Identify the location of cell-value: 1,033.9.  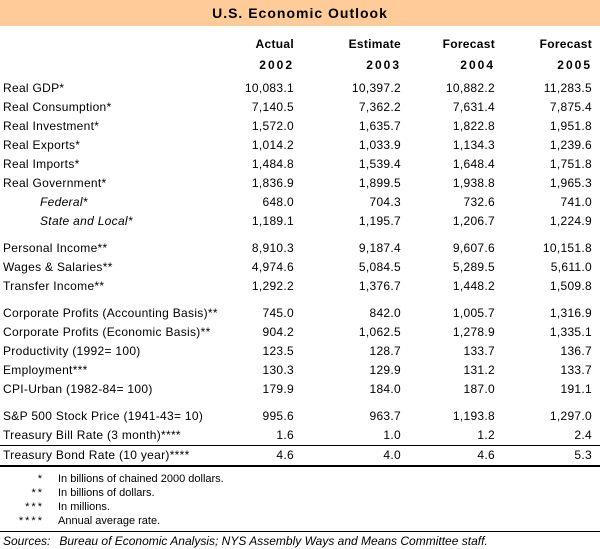
(379, 145).